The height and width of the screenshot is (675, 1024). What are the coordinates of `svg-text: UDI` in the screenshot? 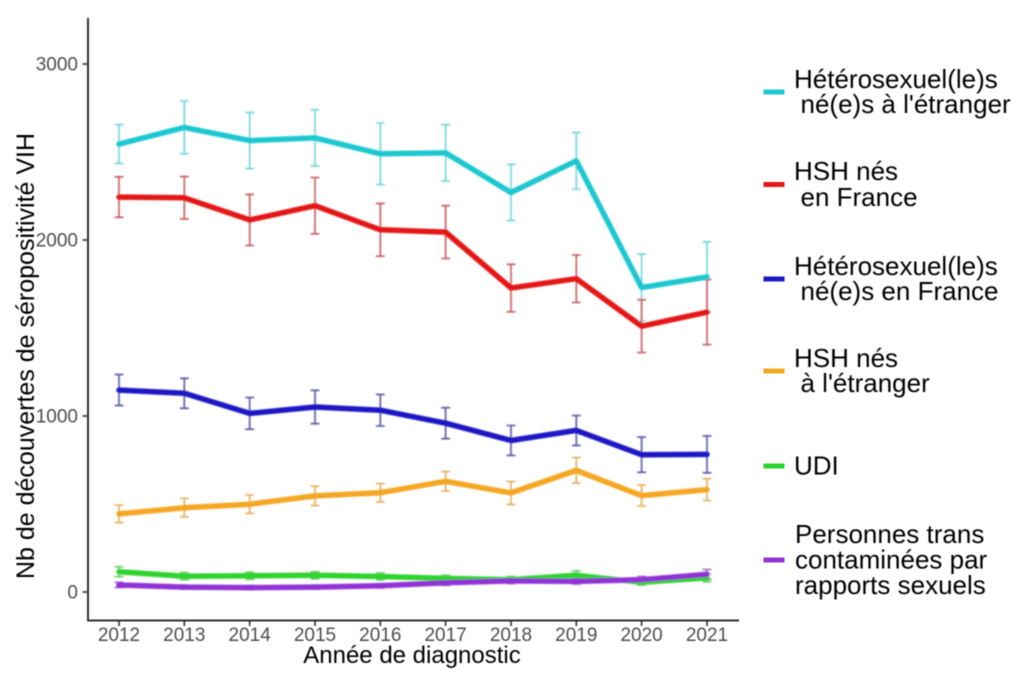 It's located at (816, 466).